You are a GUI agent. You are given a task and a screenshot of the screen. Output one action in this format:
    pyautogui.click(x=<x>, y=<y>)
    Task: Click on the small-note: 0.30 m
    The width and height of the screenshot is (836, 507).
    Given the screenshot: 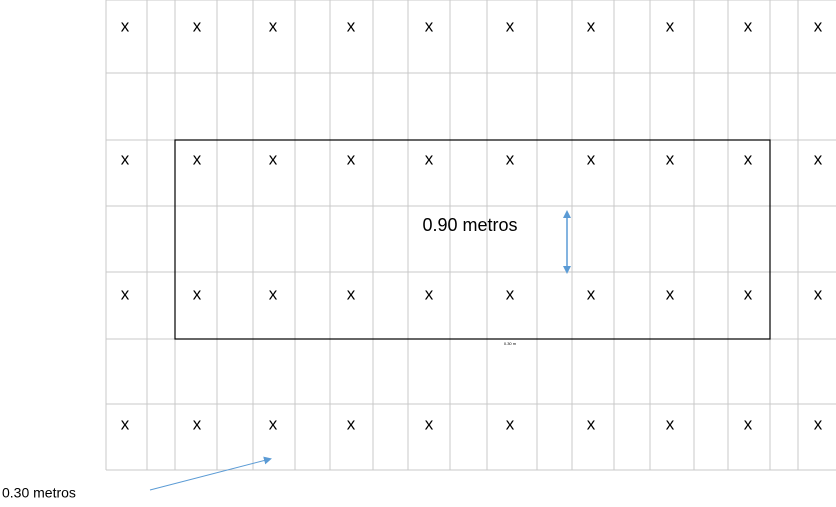 What is the action you would take?
    pyautogui.click(x=510, y=343)
    